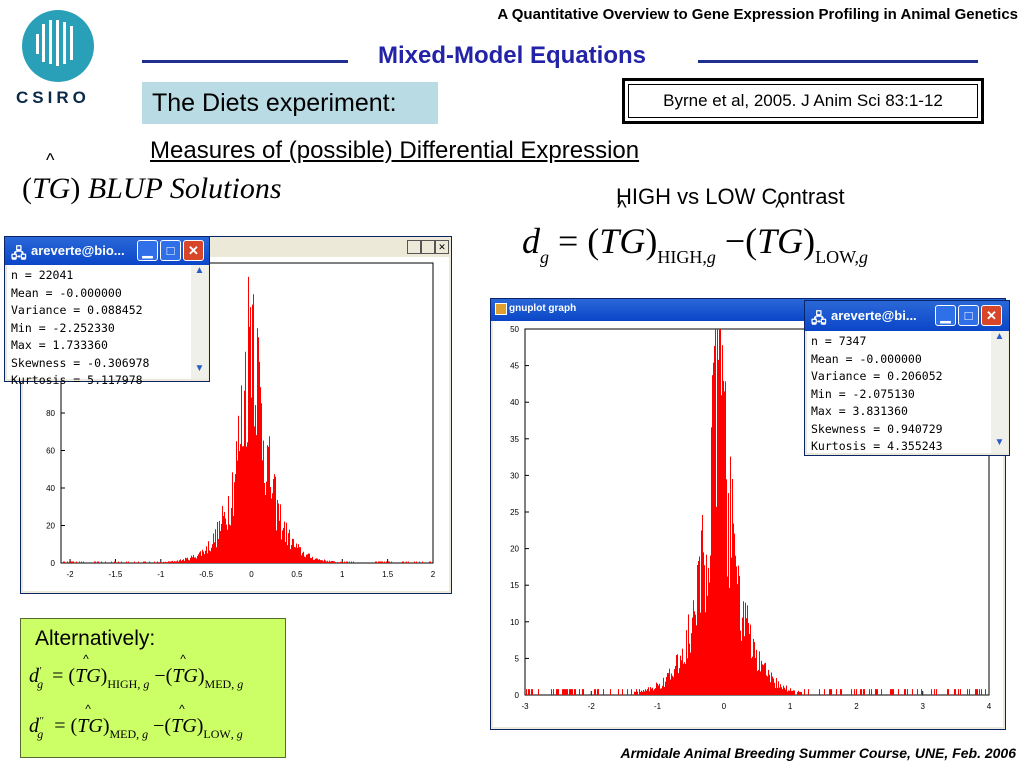 This screenshot has height=768, width=1024. What do you see at coordinates (77, 380) in the screenshot?
I see `left-stats-line: Kurtosis = 5.117978` at bounding box center [77, 380].